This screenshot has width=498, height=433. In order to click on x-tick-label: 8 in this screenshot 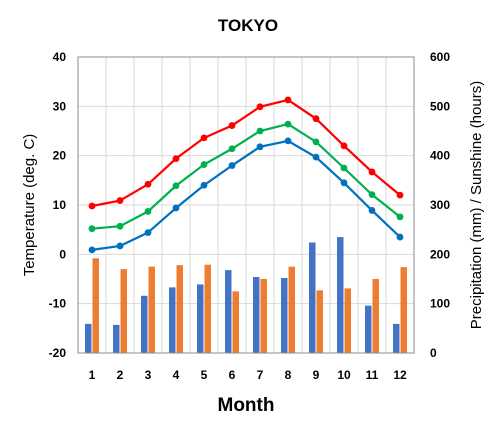, I will do `click(288, 375)`.